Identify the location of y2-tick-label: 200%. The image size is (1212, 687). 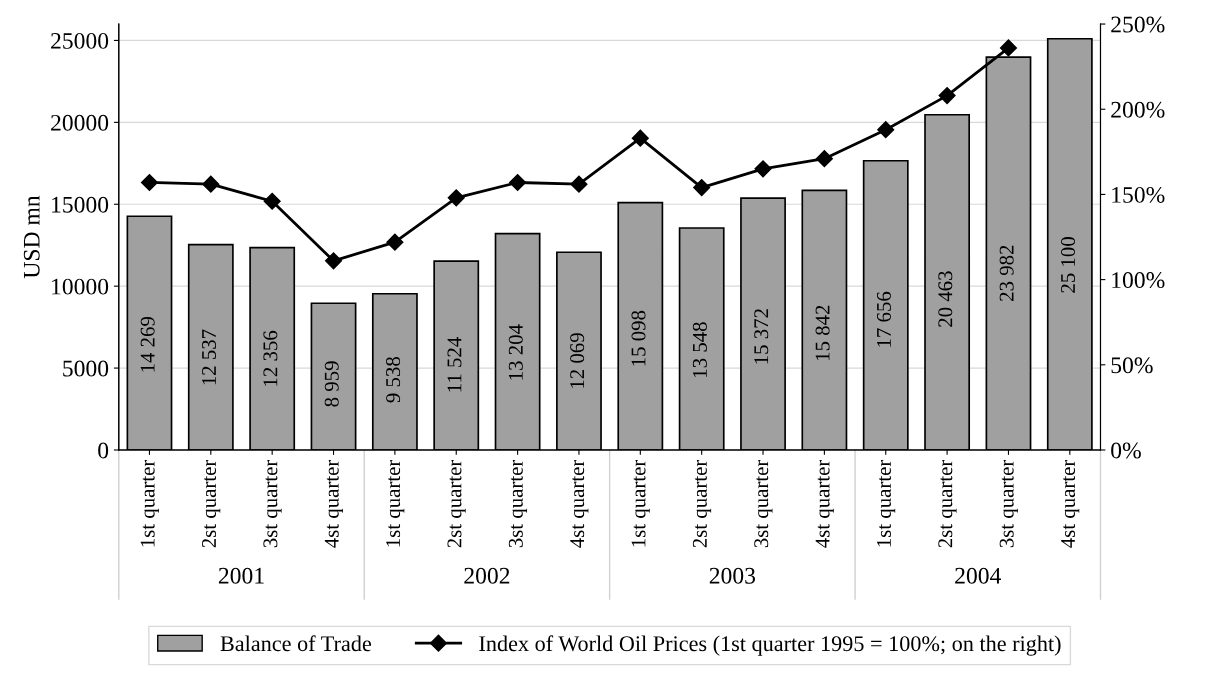
(1138, 109).